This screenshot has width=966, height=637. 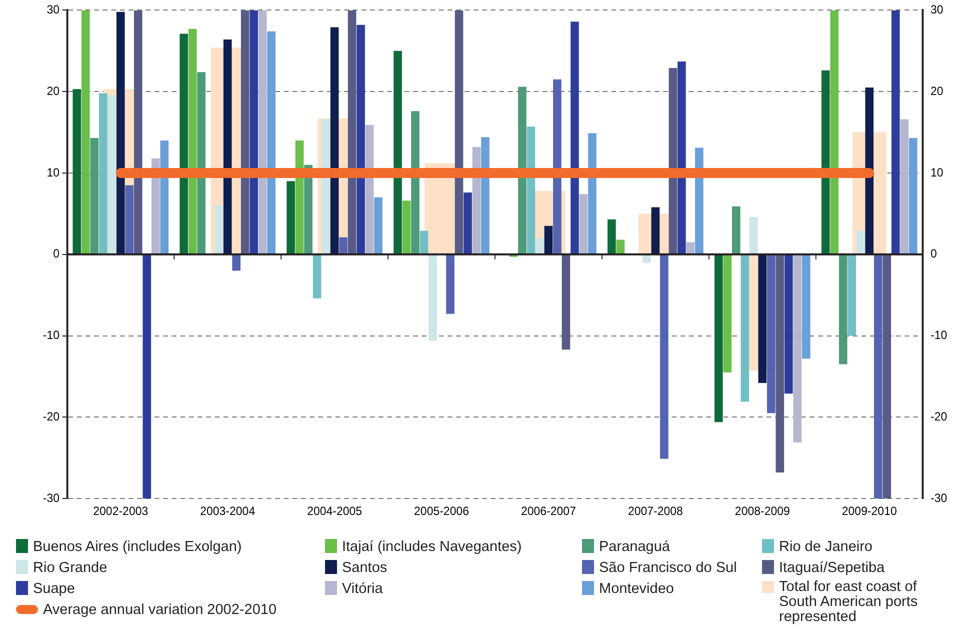 I want to click on x-tick-label: 2006-2007, so click(x=548, y=511).